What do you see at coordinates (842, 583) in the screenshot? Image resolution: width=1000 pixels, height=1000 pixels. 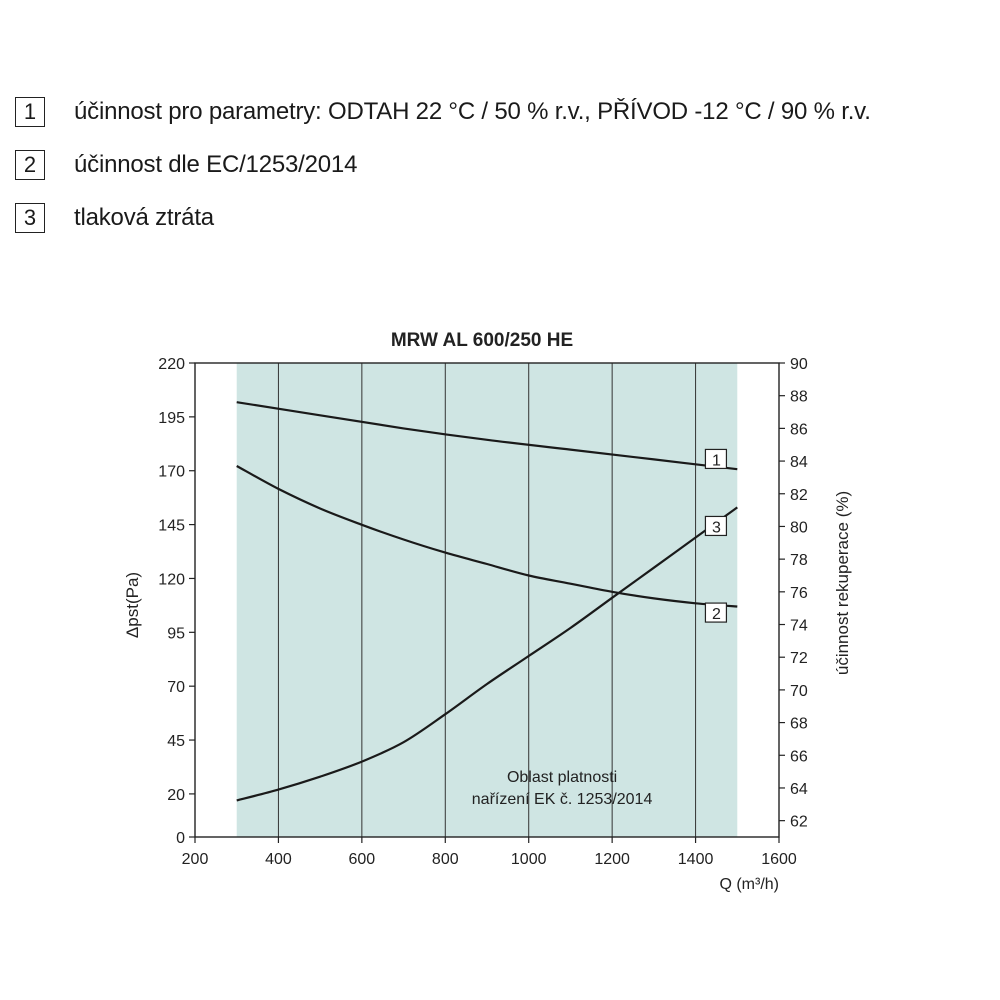 I see `y2-axis-label: účinnost rekuperace (%)` at bounding box center [842, 583].